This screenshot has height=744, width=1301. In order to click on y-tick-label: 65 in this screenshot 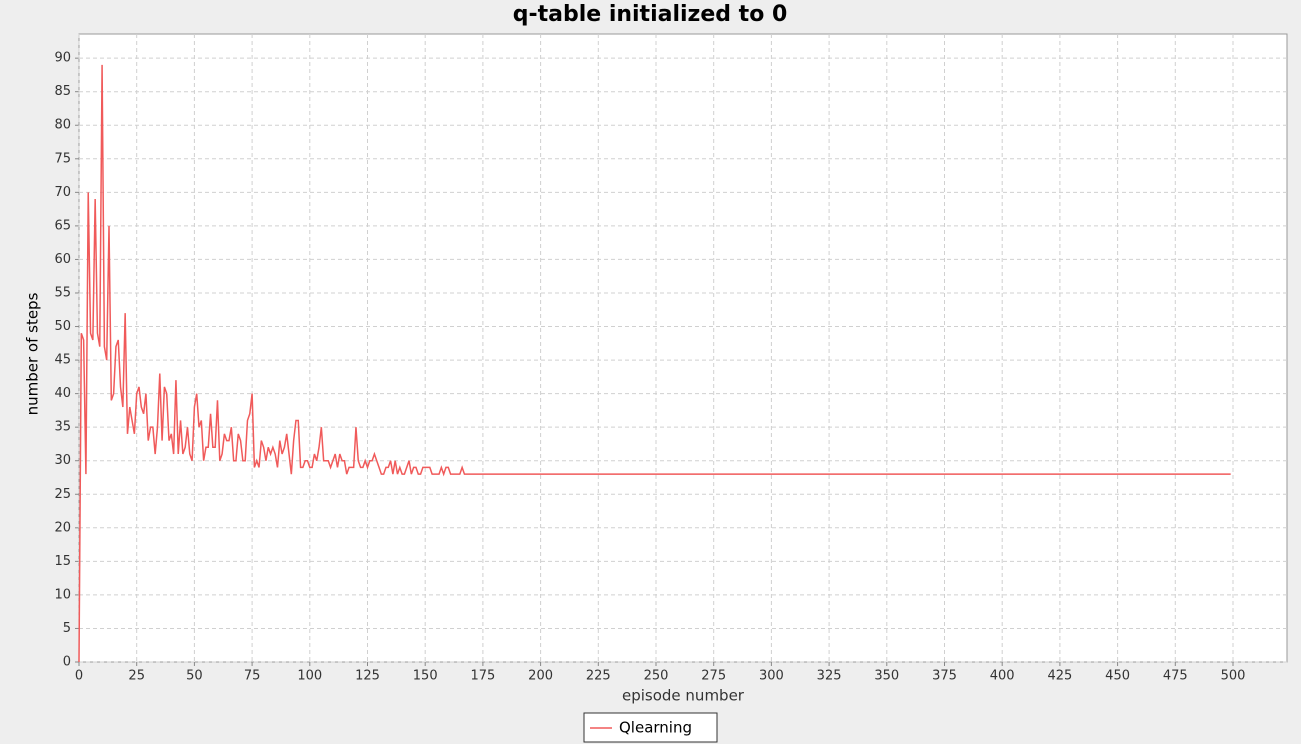, I will do `click(62, 225)`.